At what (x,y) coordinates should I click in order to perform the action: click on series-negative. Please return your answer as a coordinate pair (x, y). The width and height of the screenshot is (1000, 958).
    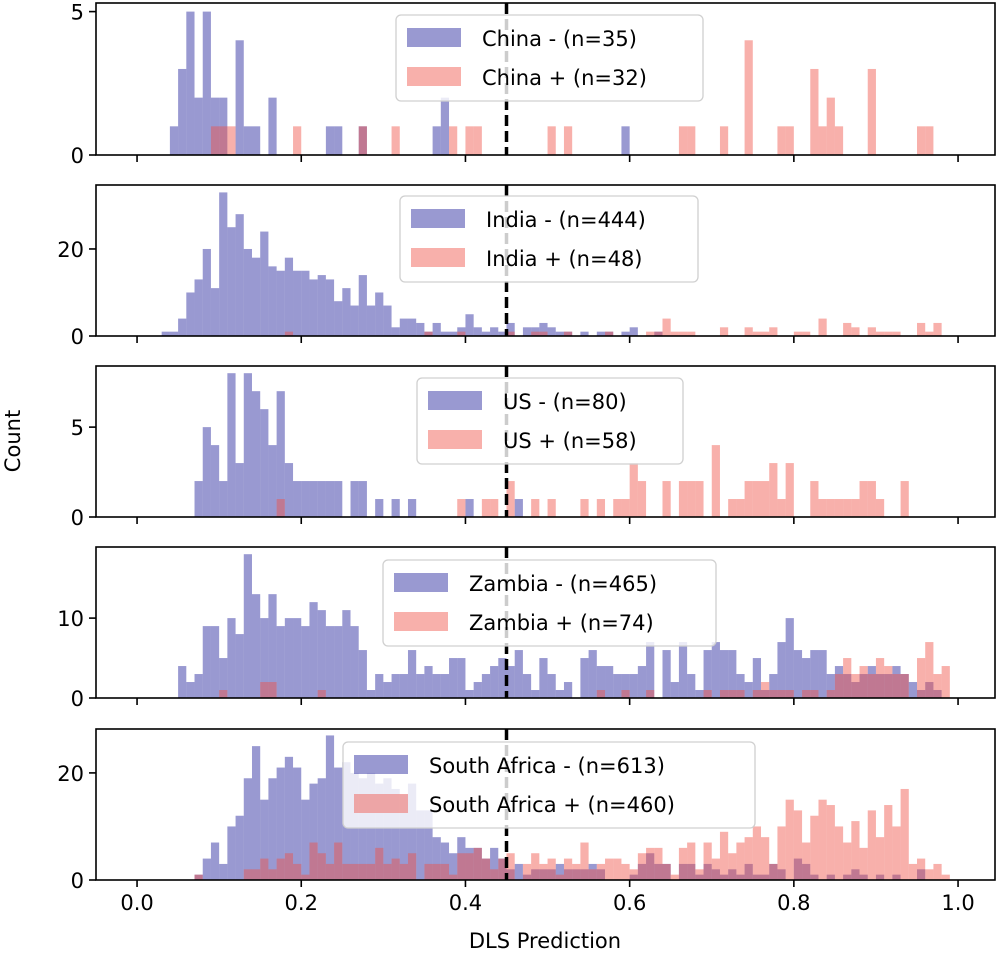
    Looking at the image, I should click on (560, 626).